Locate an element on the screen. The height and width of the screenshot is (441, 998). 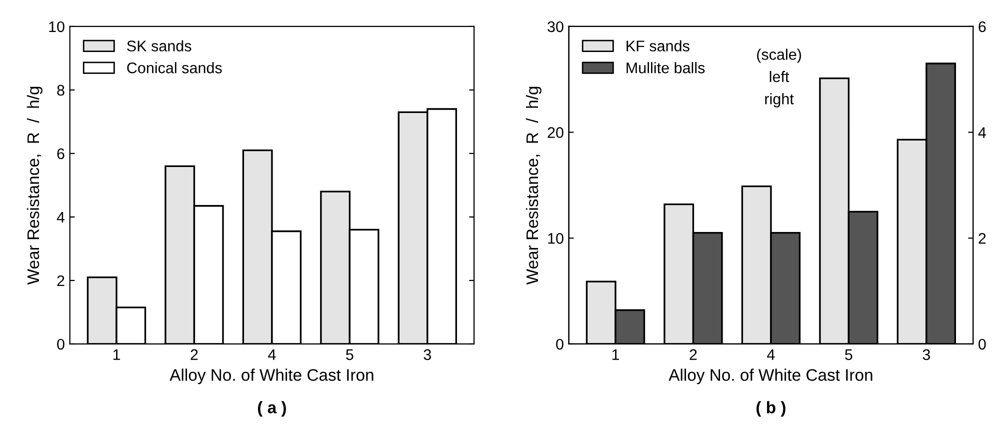
y-tick-label: 20 is located at coordinates (556, 132).